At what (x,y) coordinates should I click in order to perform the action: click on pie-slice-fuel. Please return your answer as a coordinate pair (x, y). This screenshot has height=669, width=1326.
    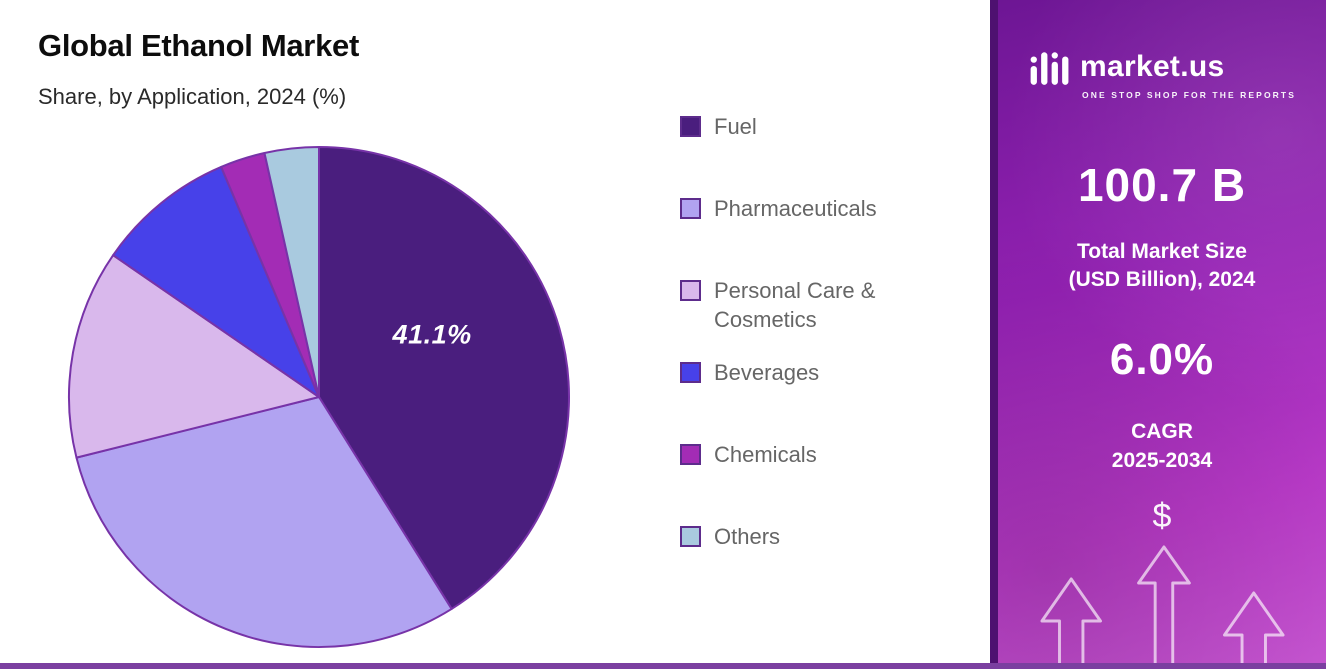
    Looking at the image, I should click on (444, 378).